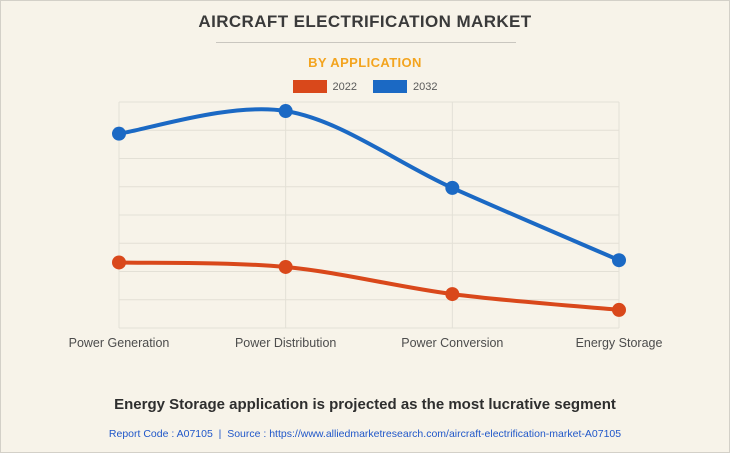 This screenshot has width=730, height=453. Describe the element at coordinates (309, 86) in the screenshot. I see `legend-swatch-2022-icon` at that location.